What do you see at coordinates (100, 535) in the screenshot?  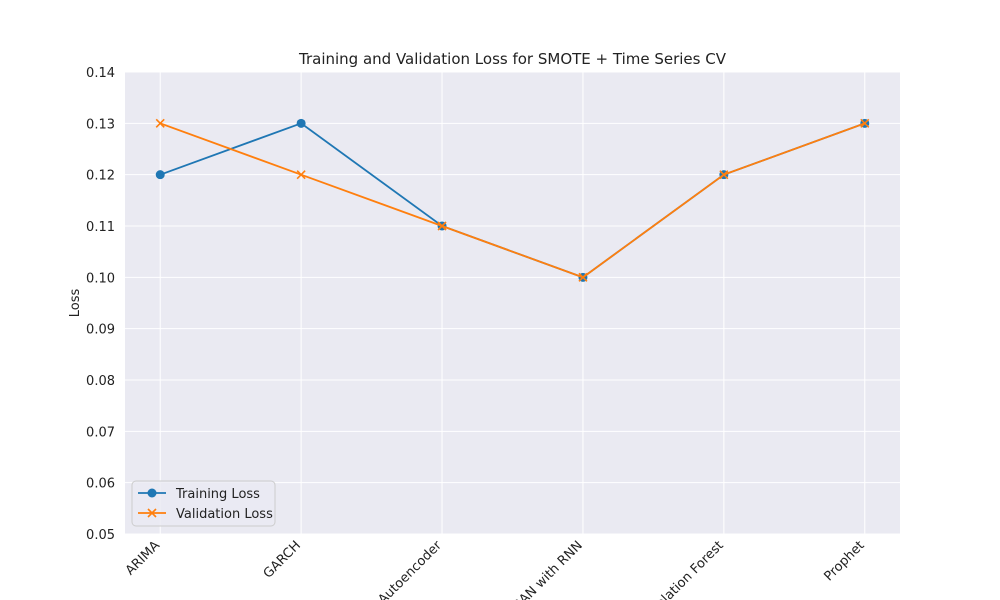 I see `y-tick-label: 0.05` at bounding box center [100, 535].